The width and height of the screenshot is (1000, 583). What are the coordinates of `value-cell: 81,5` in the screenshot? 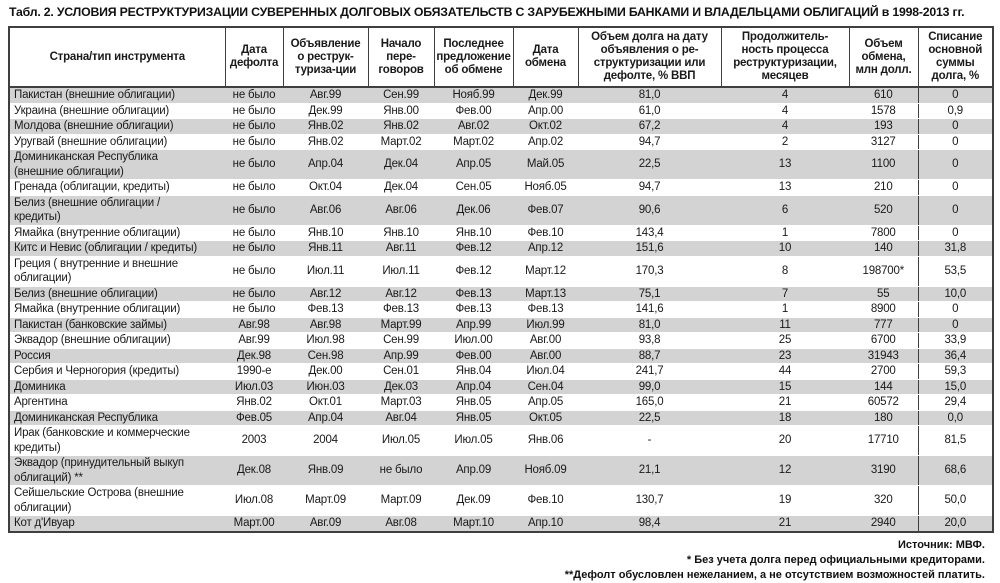 It's located at (955, 440).